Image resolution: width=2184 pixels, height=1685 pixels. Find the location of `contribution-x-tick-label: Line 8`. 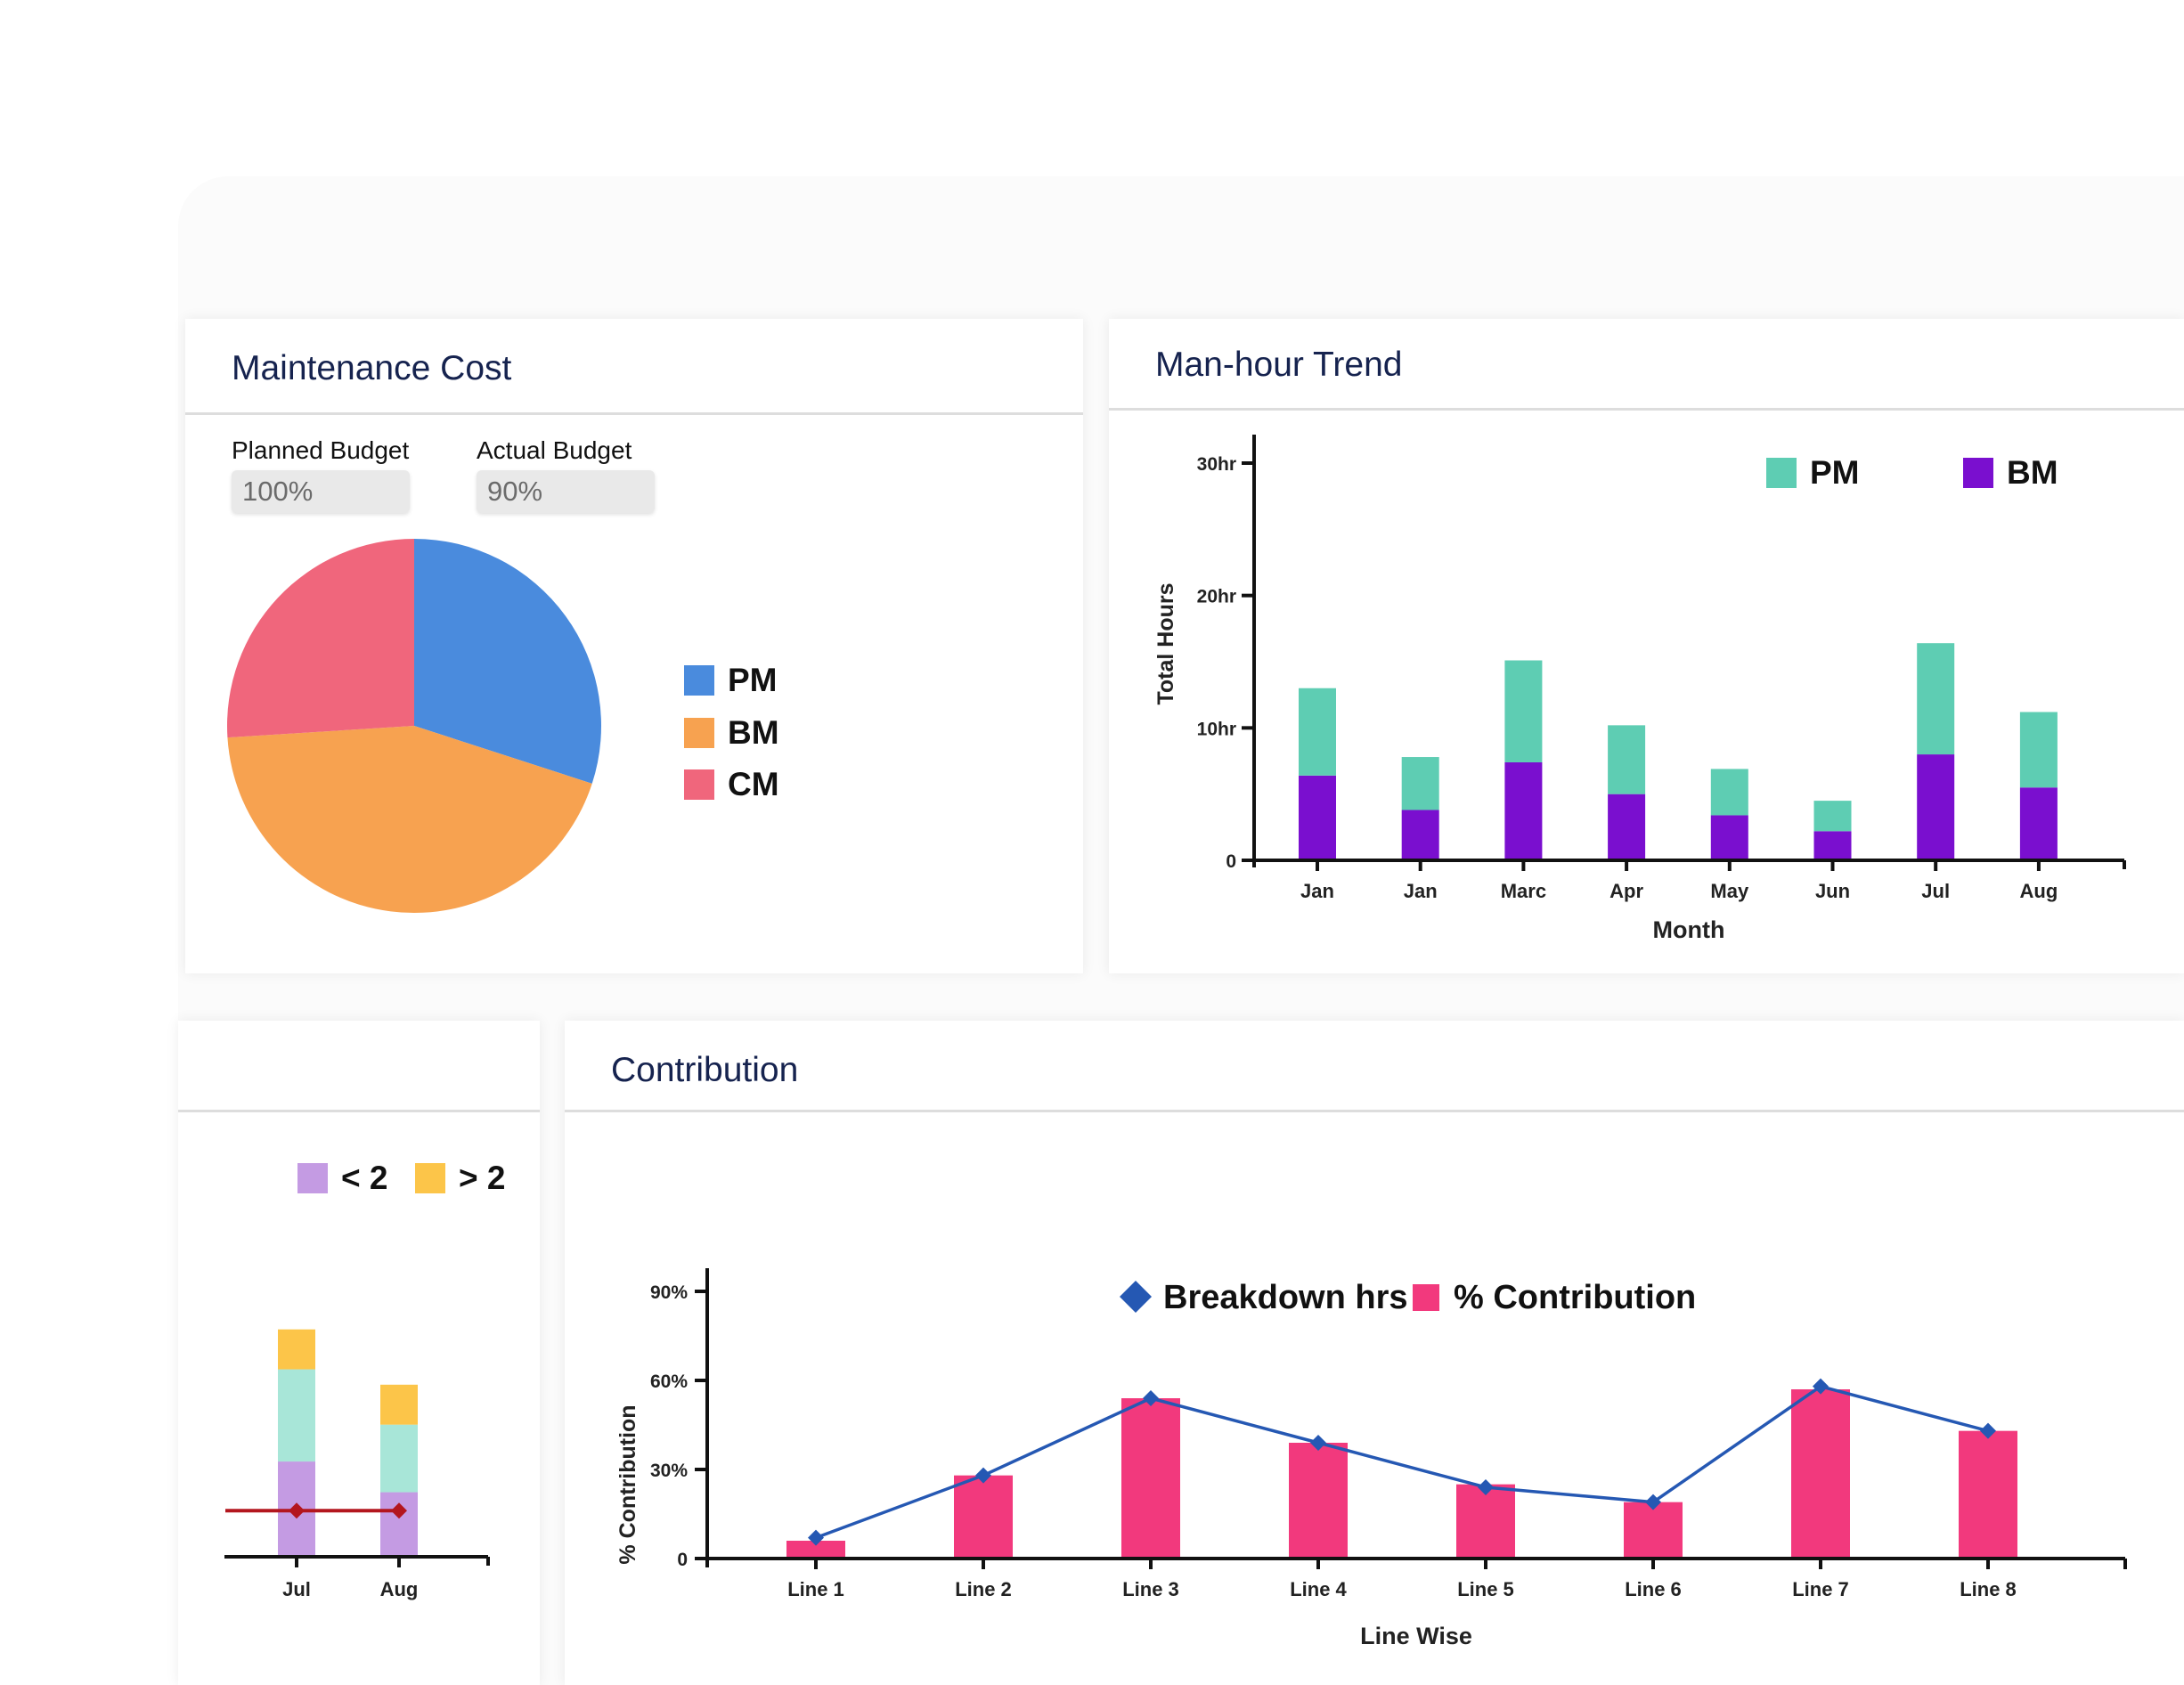

contribution-x-tick-label: Line 8 is located at coordinates (1988, 1589).